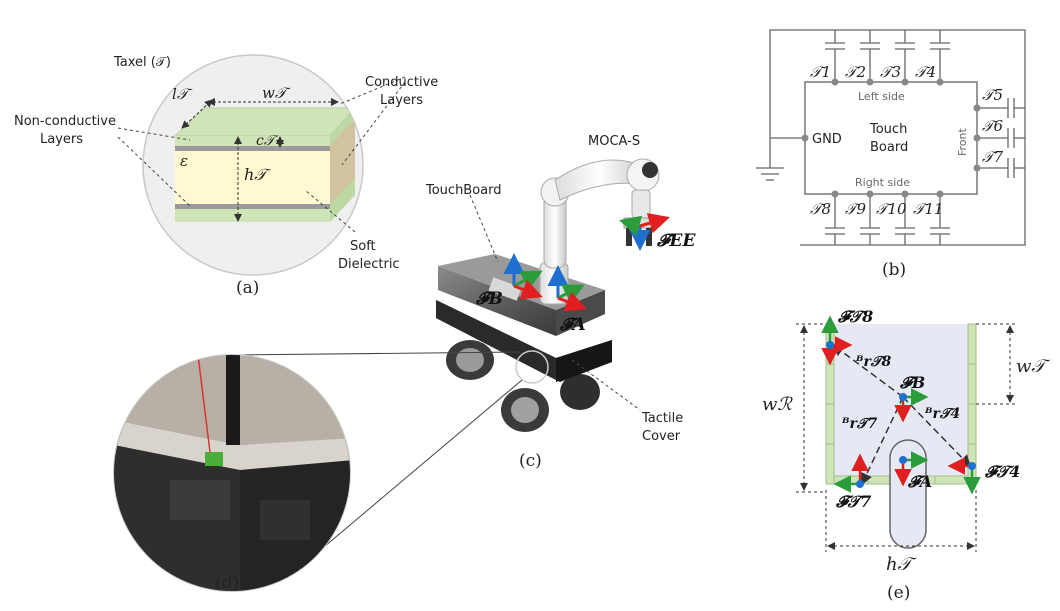 The height and width of the screenshot is (611, 1060). I want to click on taxel-t2: 𝒯2, so click(855, 72).